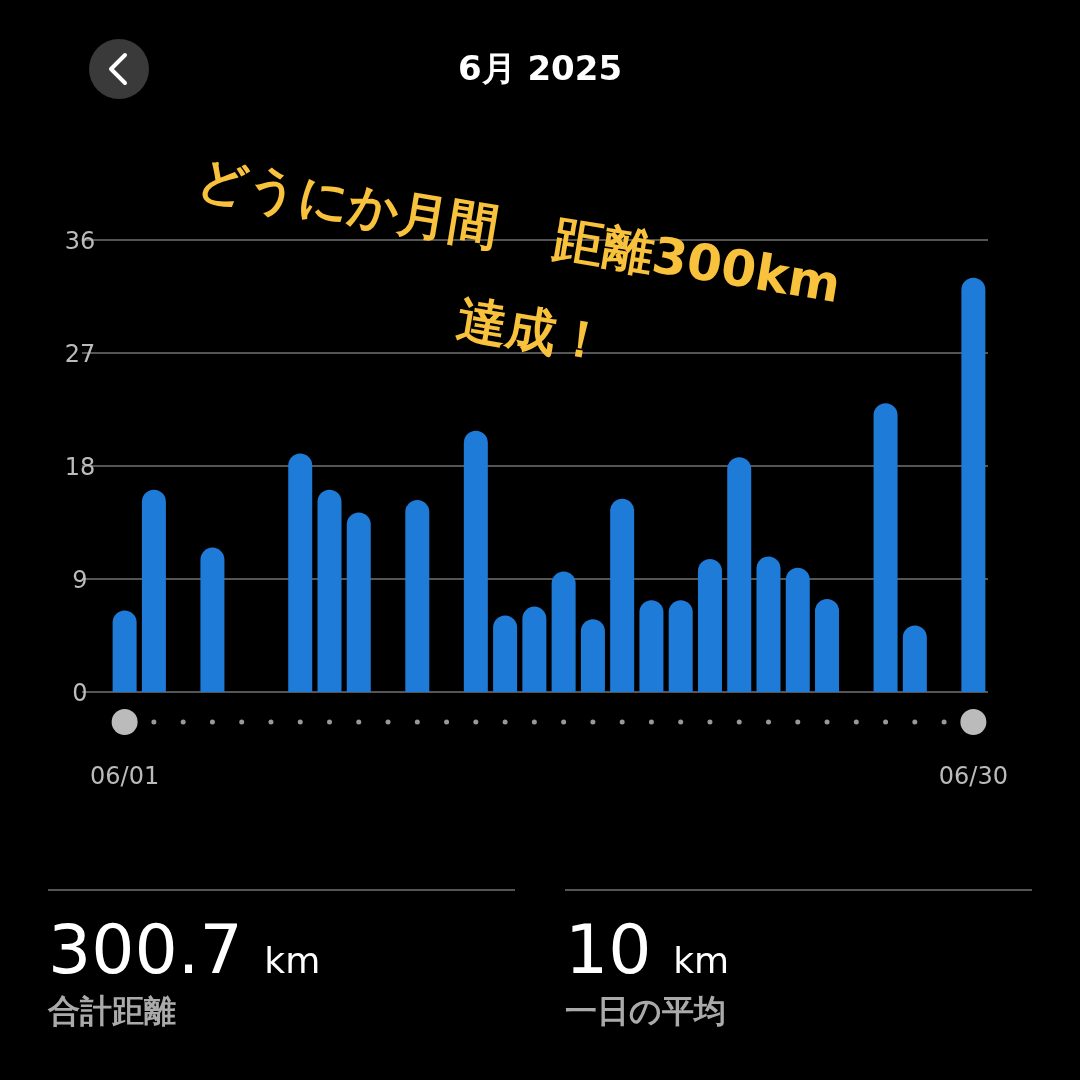 This screenshot has height=1080, width=1080. I want to click on y-tick-label: 9, so click(80, 580).